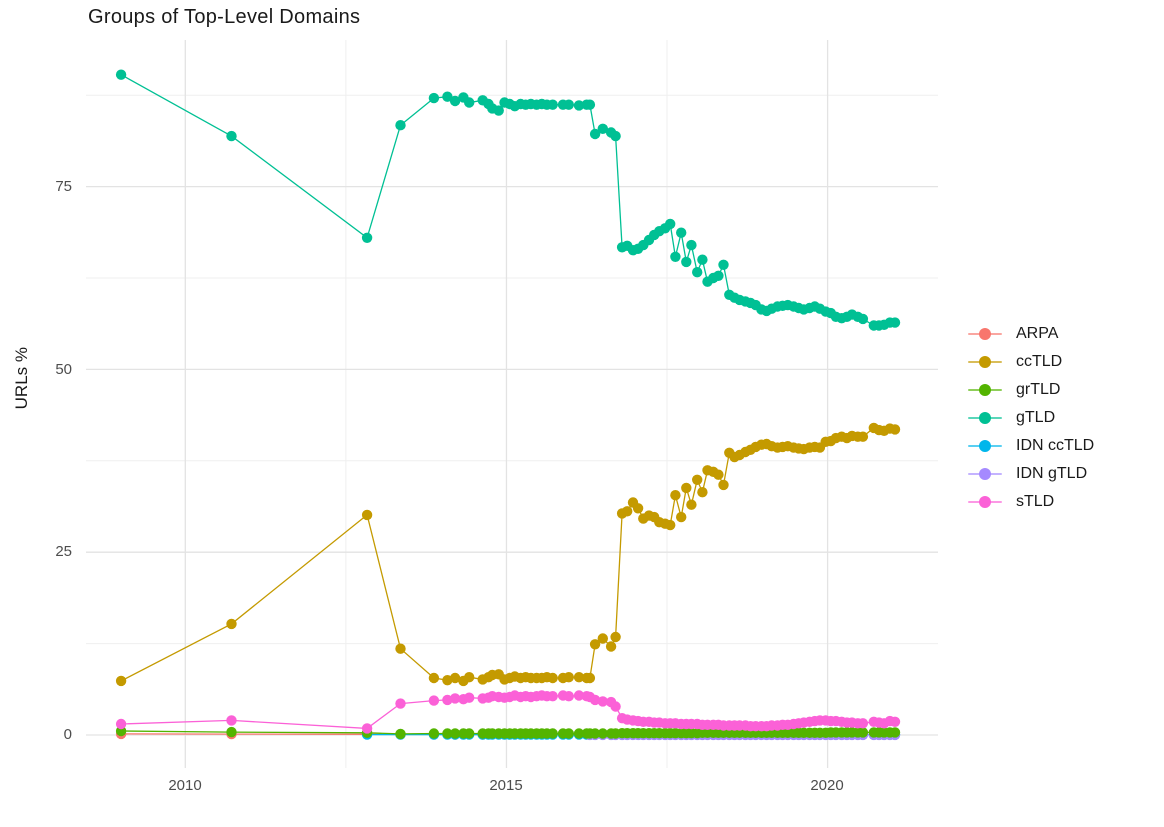  I want to click on legend-item-gtld: gTLD, so click(1031, 418).